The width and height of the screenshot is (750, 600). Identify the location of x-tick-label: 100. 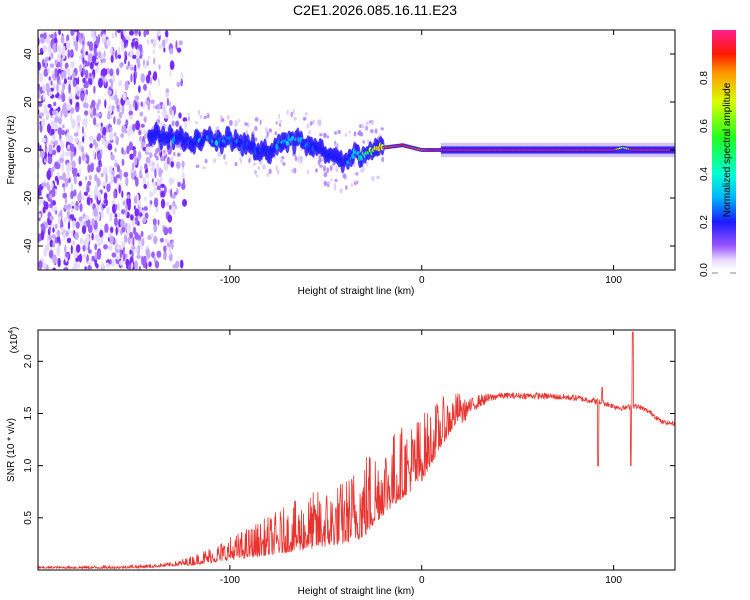
(613, 580).